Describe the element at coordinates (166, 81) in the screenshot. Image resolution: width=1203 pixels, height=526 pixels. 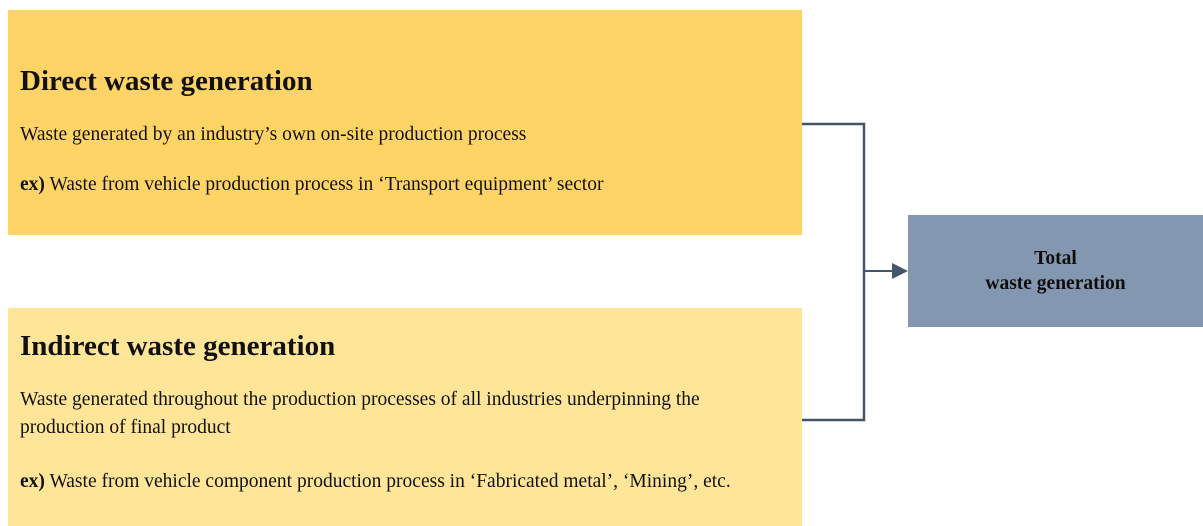
I see `box-title: Direct waste generation` at that location.